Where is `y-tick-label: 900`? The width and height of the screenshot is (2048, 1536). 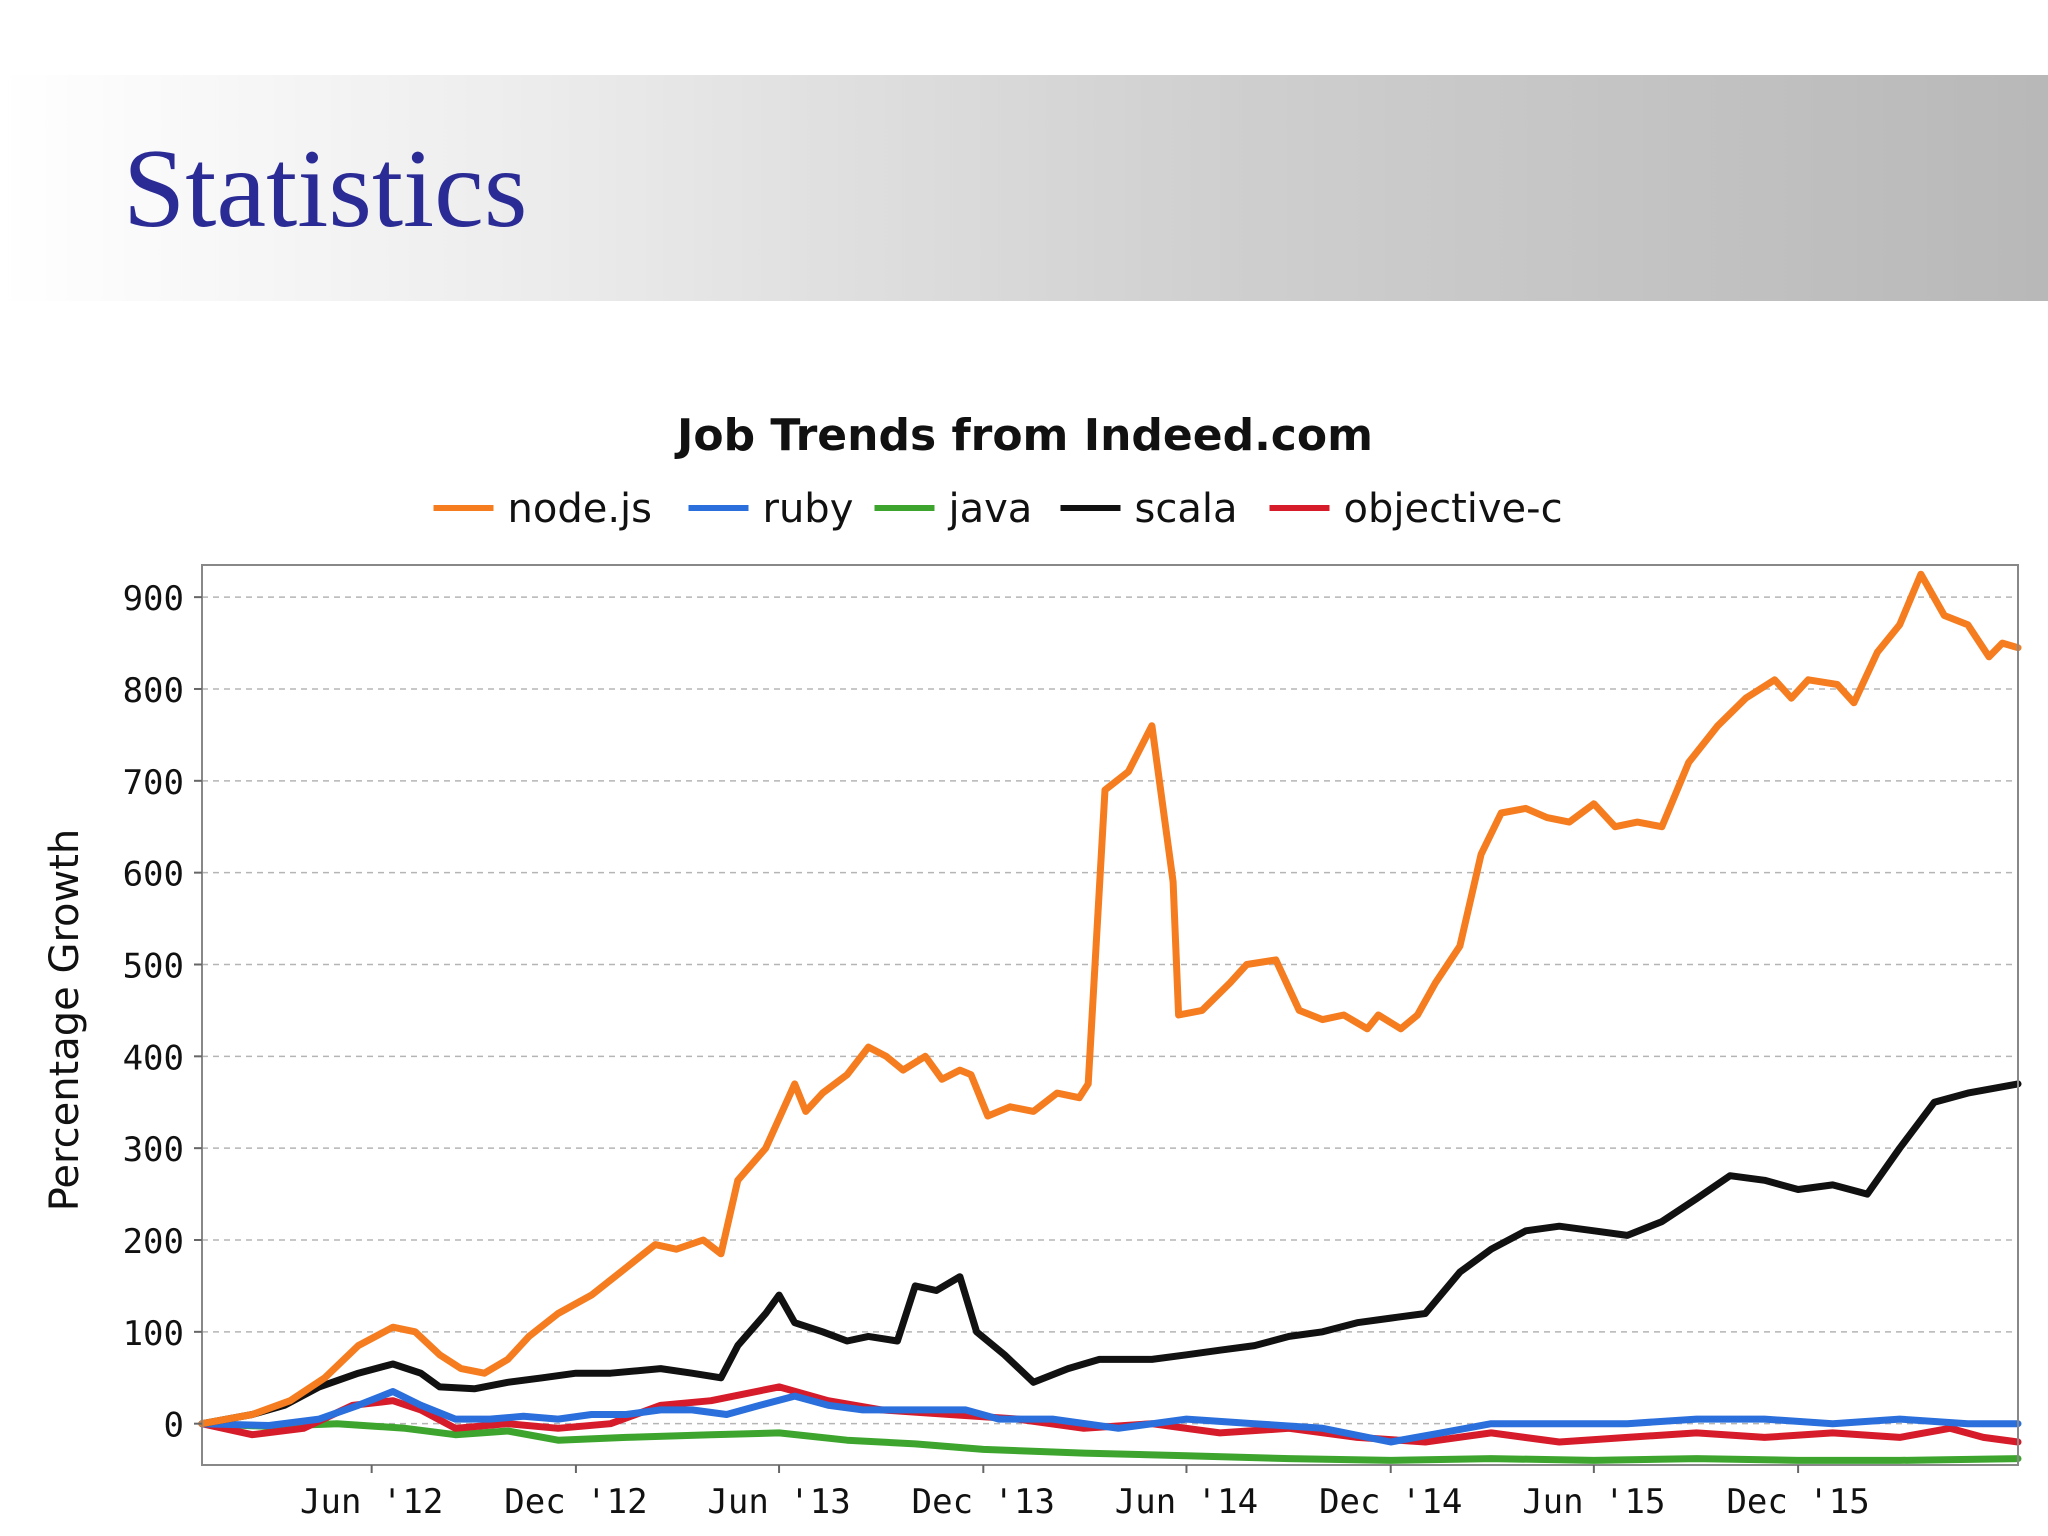 y-tick-label: 900 is located at coordinates (153, 599).